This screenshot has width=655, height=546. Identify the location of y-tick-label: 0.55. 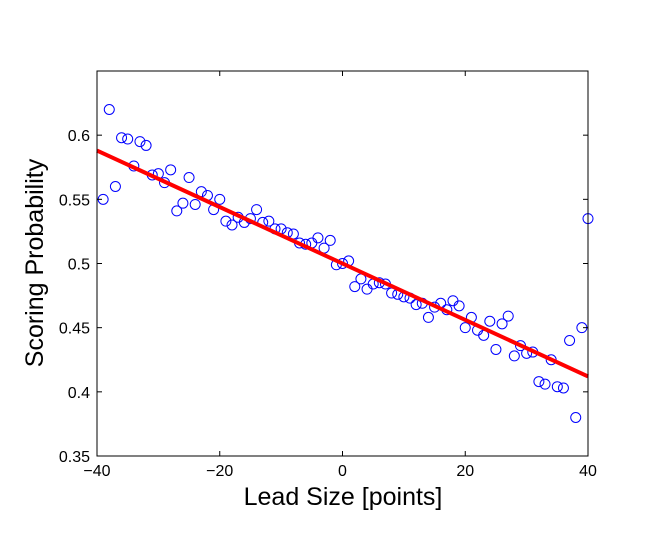
(74, 200).